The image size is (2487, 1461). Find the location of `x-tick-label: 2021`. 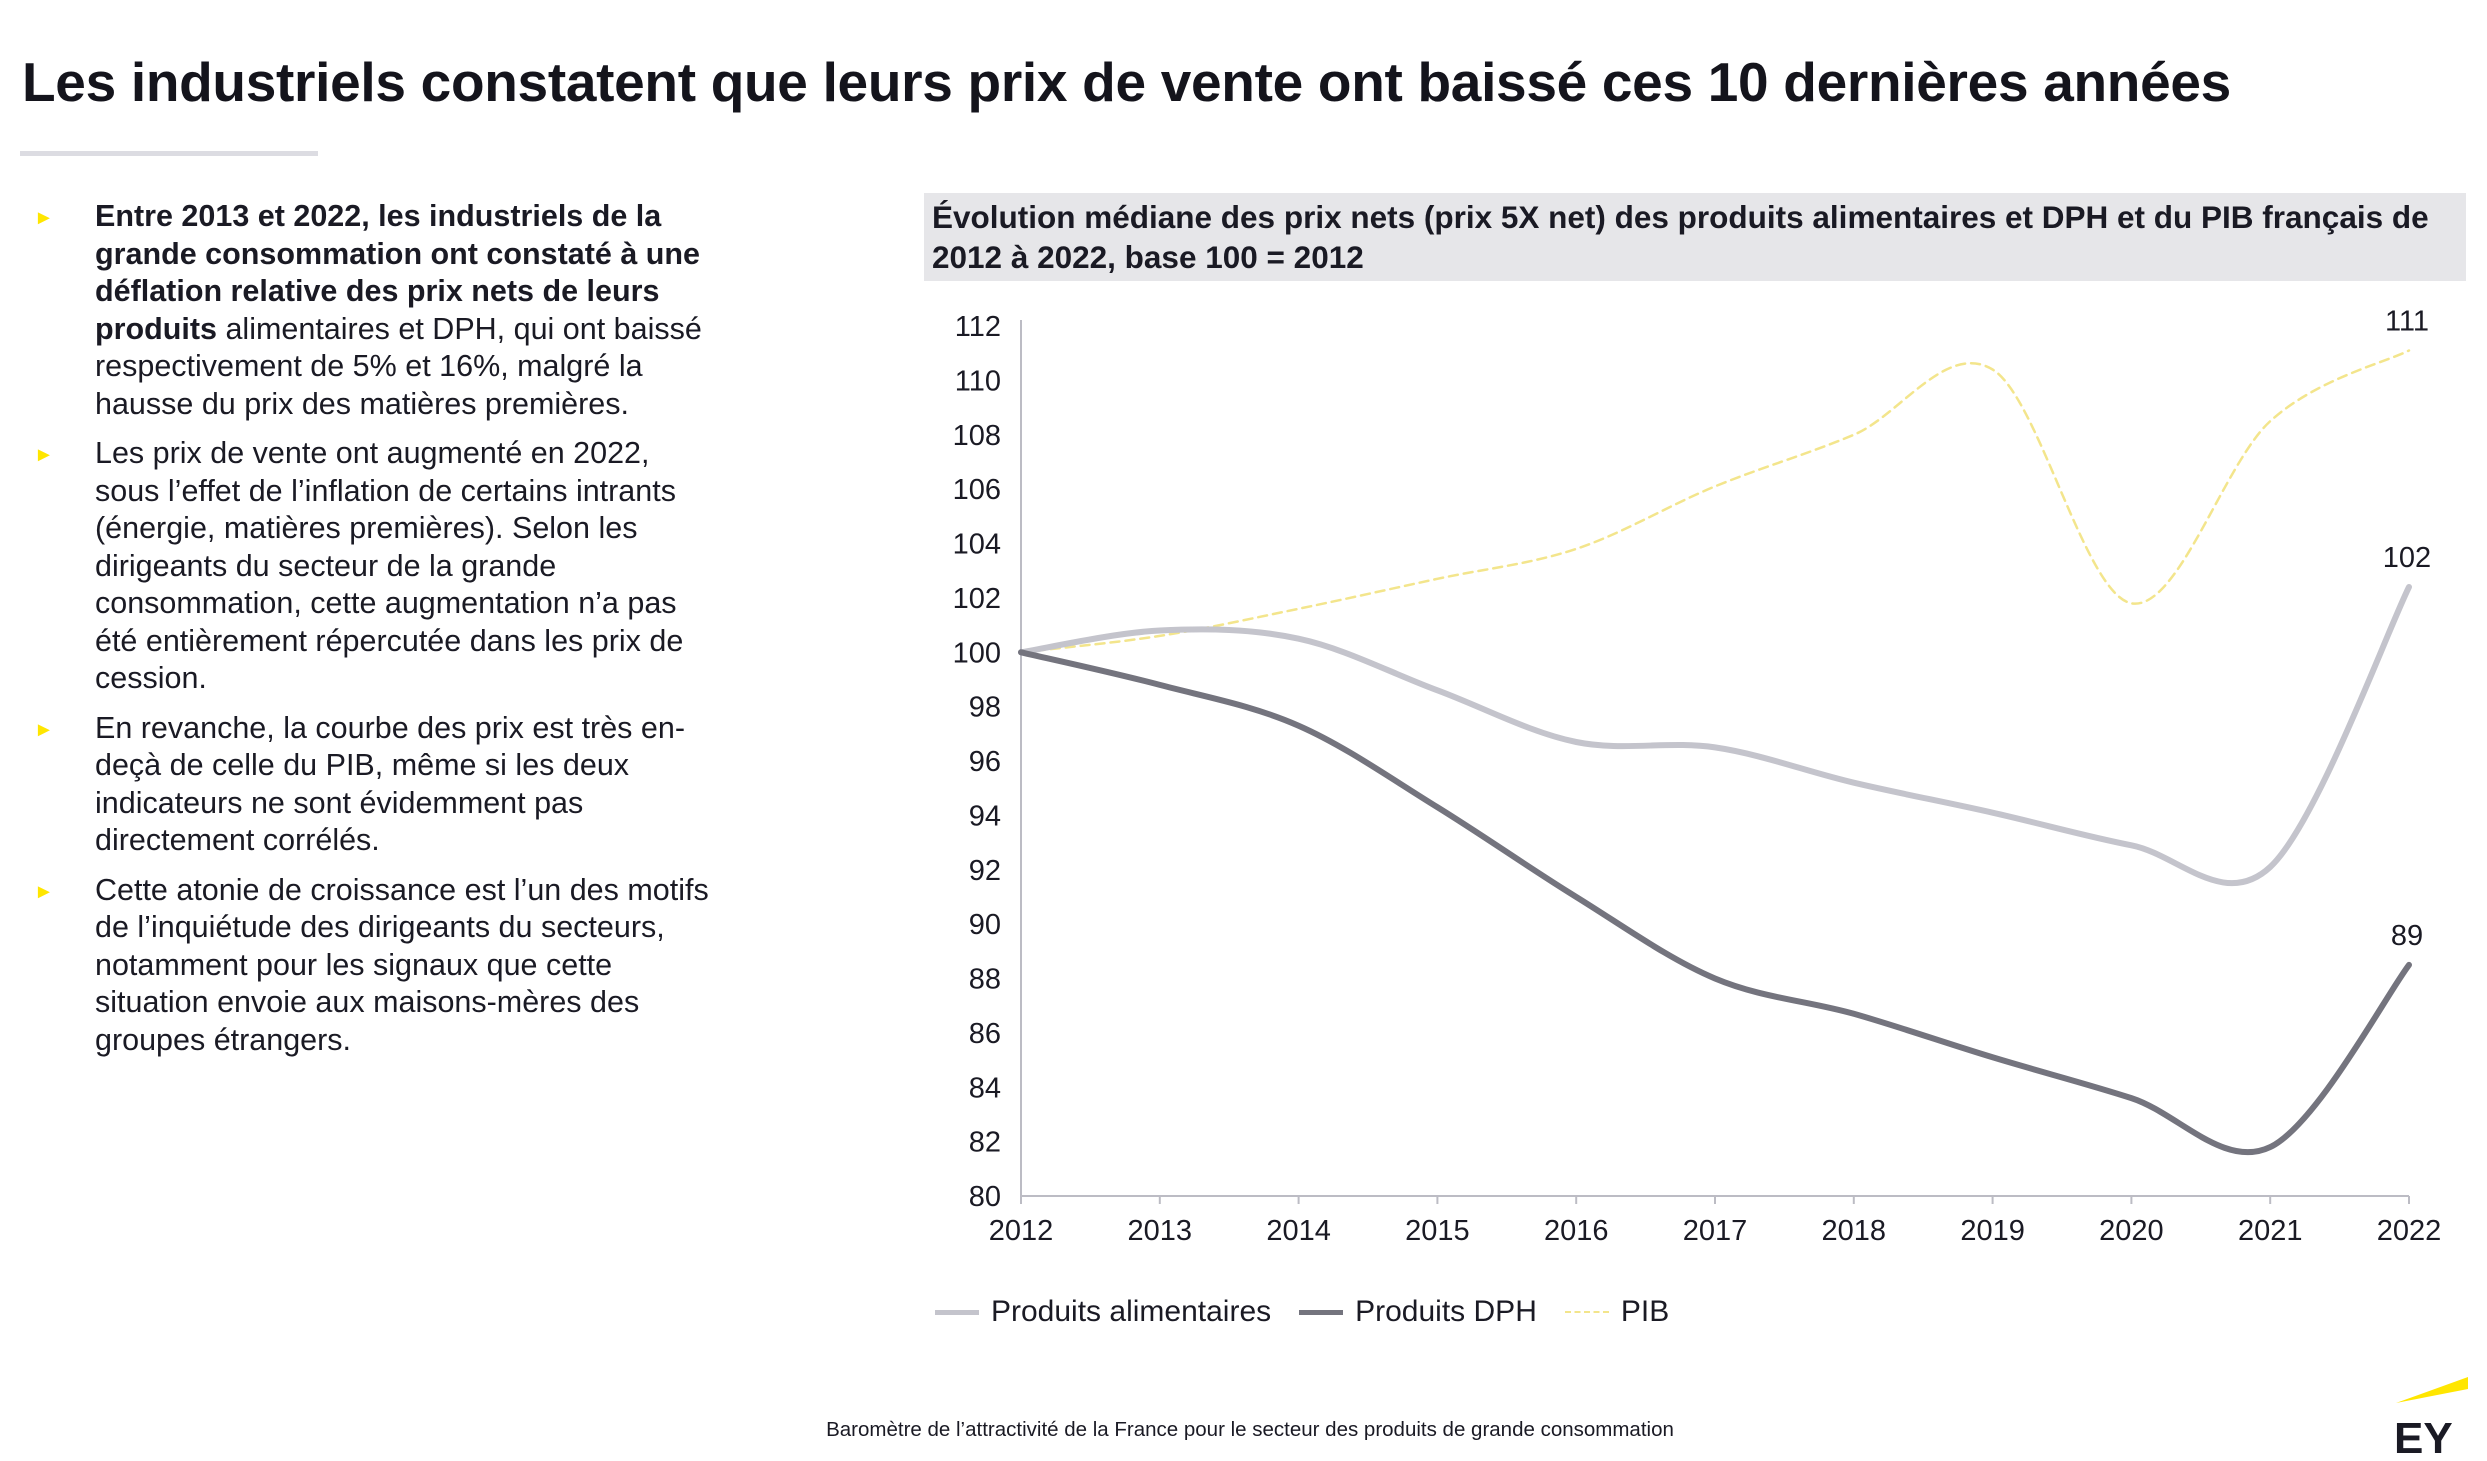

x-tick-label: 2021 is located at coordinates (2270, 1231).